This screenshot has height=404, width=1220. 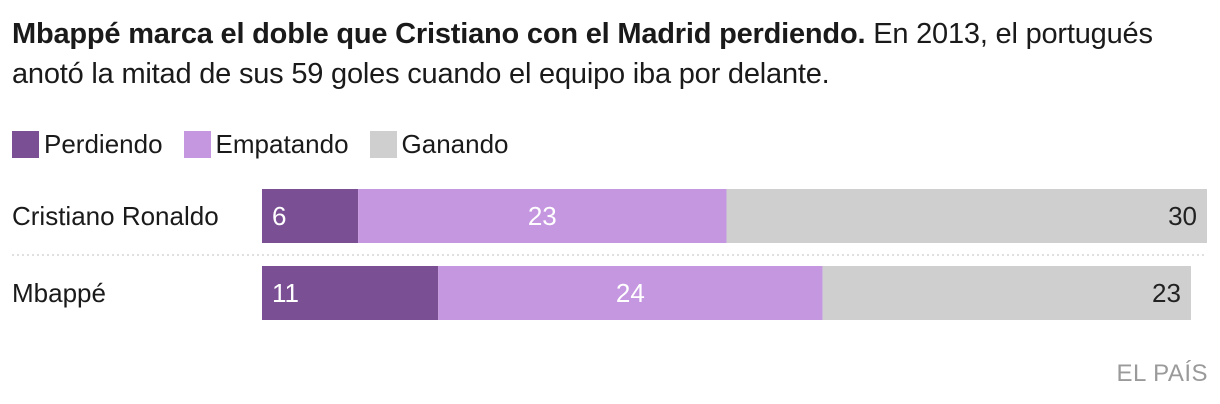 What do you see at coordinates (1182, 216) in the screenshot?
I see `data-label-cristiano-ronaldo-ganando: 30` at bounding box center [1182, 216].